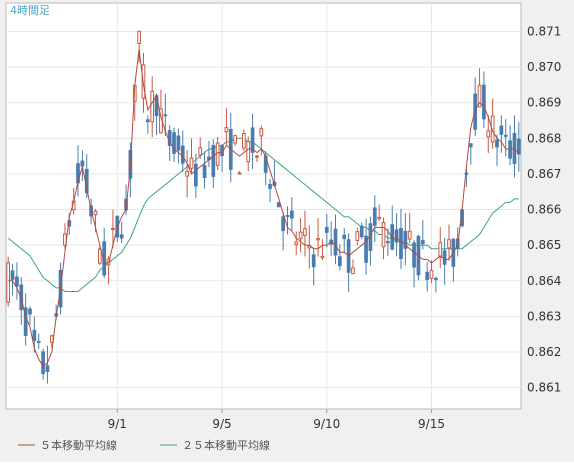 The width and height of the screenshot is (574, 466). Describe the element at coordinates (431, 424) in the screenshot. I see `x-tick-label: 9/15` at that location.